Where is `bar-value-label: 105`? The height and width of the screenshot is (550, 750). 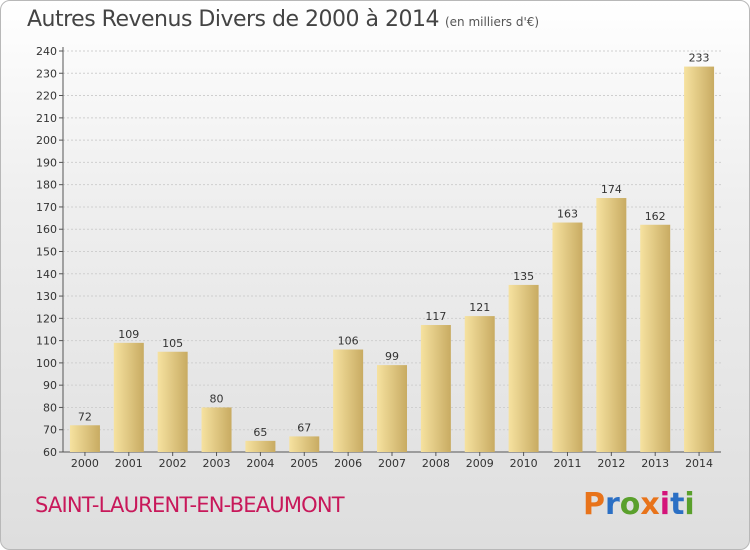
bar-value-label: 105 is located at coordinates (172, 343).